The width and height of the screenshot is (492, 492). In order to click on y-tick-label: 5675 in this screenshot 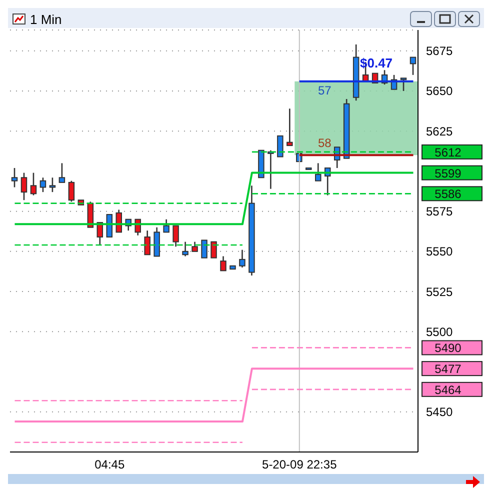, I will do `click(440, 51)`.